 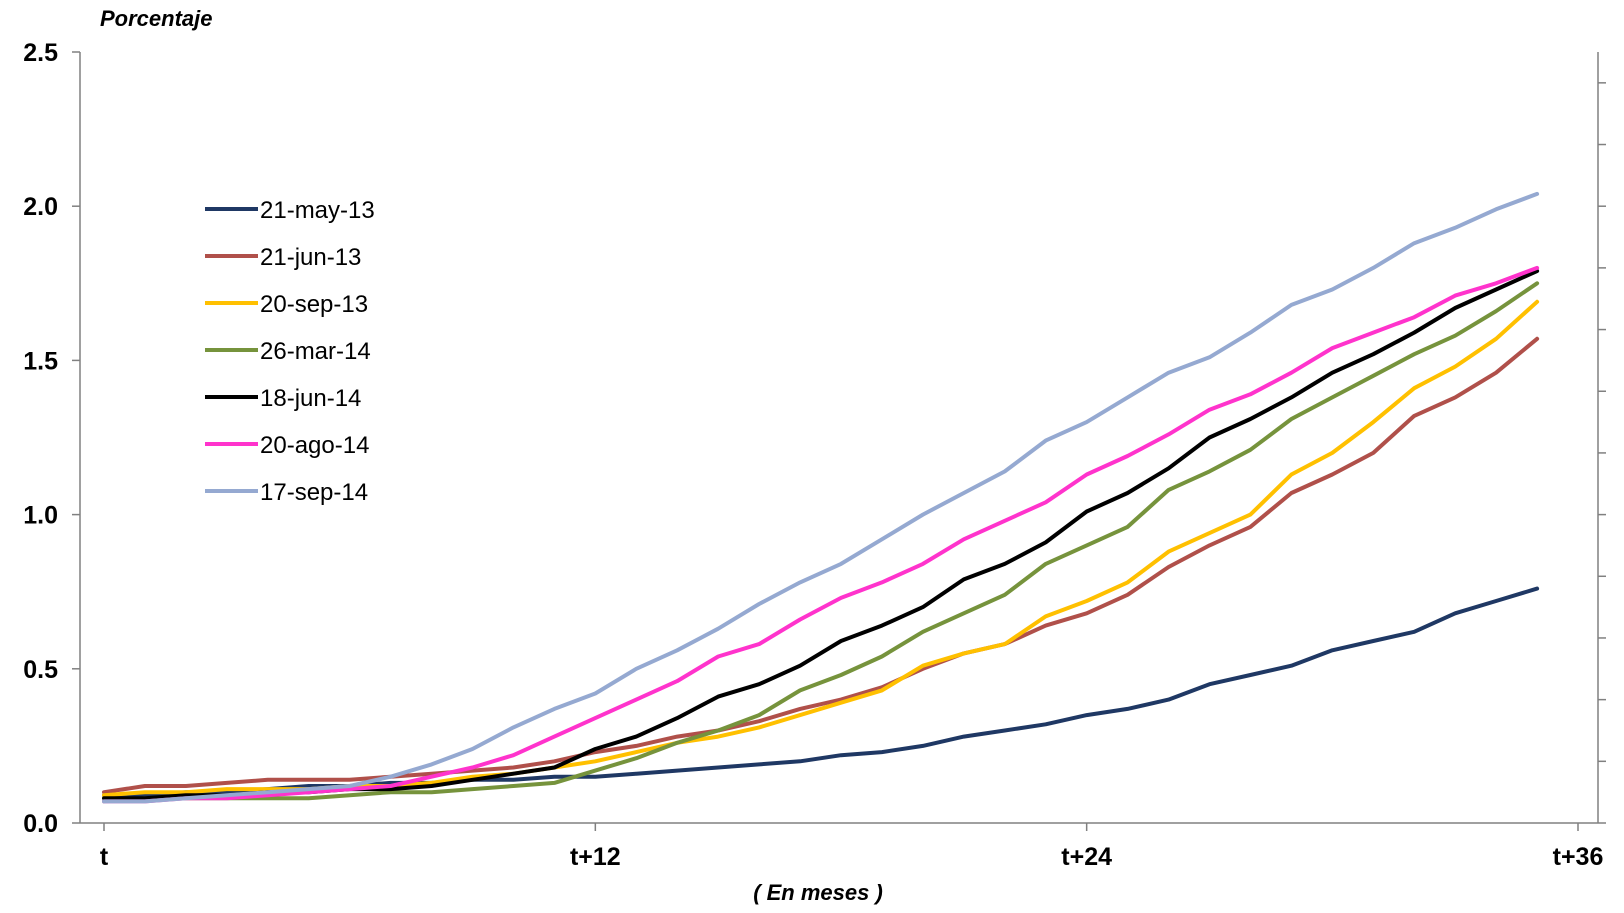 What do you see at coordinates (40, 824) in the screenshot?
I see `y-tick-label: 0.0` at bounding box center [40, 824].